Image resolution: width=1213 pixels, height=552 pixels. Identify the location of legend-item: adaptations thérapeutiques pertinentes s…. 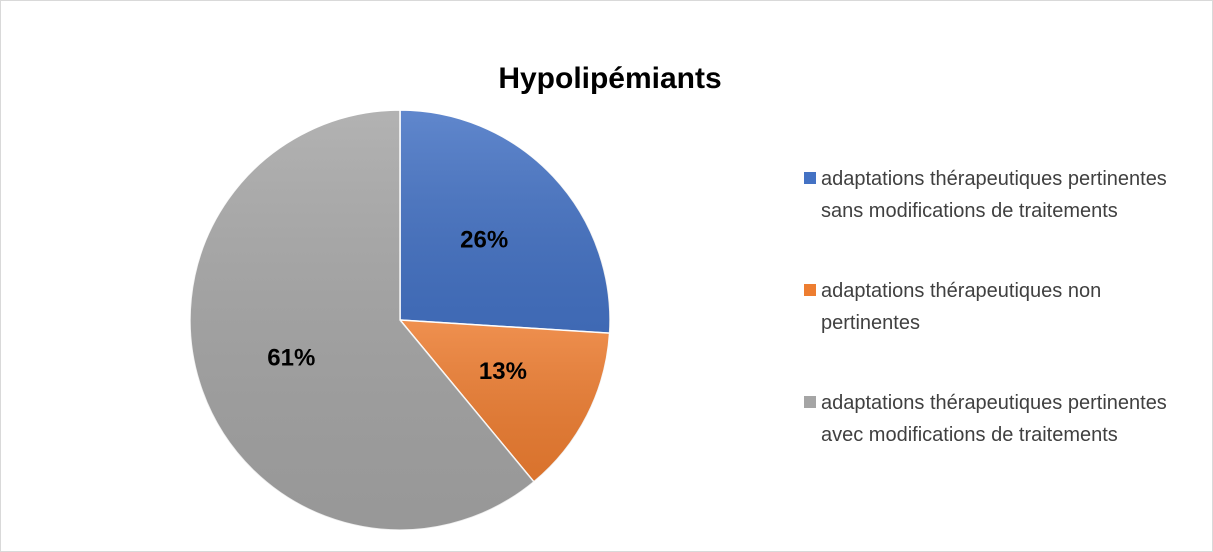
(996, 195).